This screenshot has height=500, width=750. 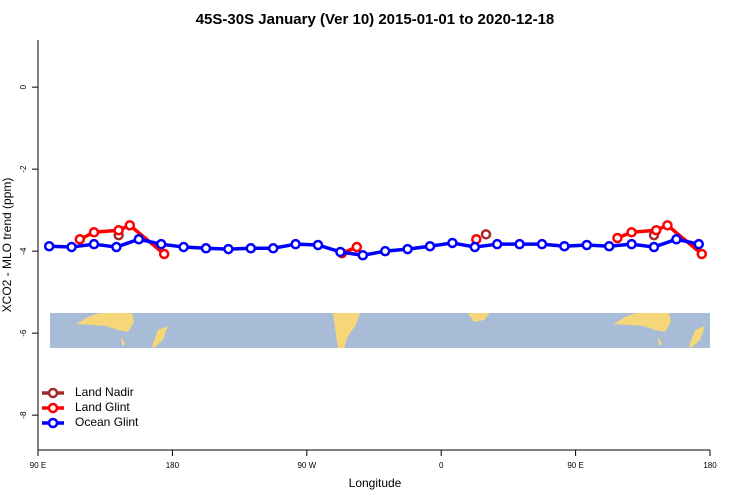 What do you see at coordinates (23, 333) in the screenshot?
I see `y-tick-label: -6` at bounding box center [23, 333].